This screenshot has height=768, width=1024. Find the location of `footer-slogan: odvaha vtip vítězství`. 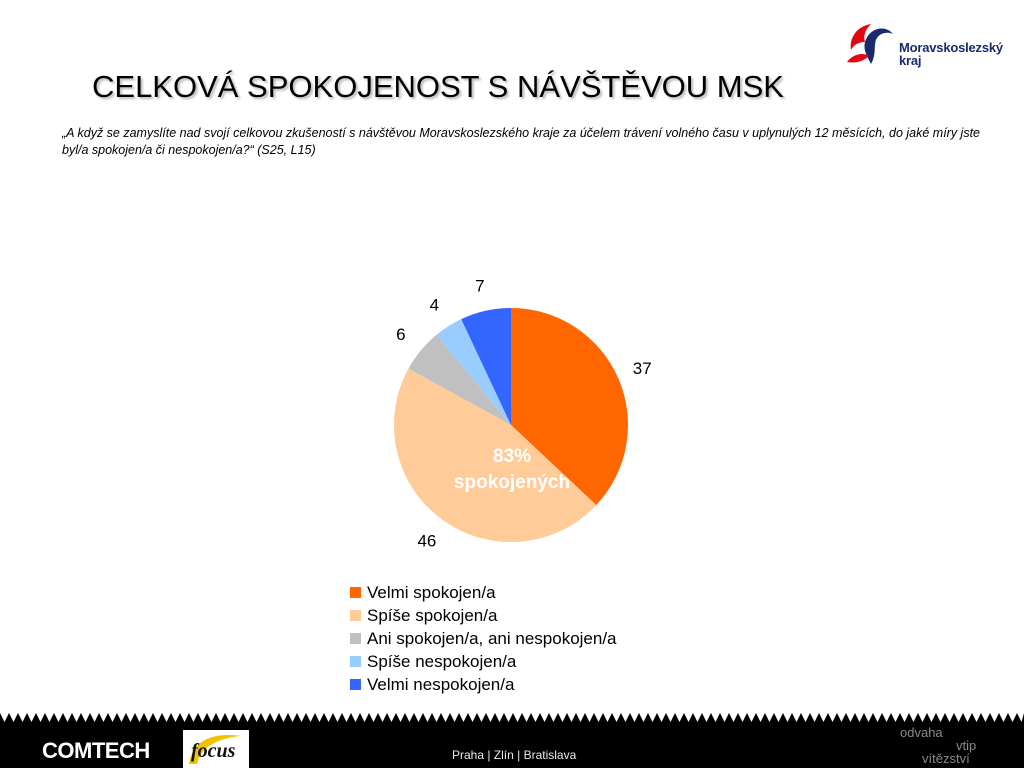

footer-slogan: odvaha vtip vítězství is located at coordinates (938, 745).